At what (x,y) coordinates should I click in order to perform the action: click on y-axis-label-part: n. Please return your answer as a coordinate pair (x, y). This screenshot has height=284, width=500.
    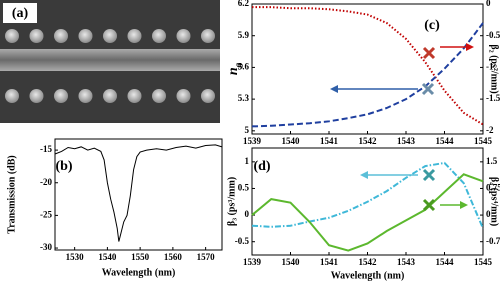
    Looking at the image, I should click on (233, 71).